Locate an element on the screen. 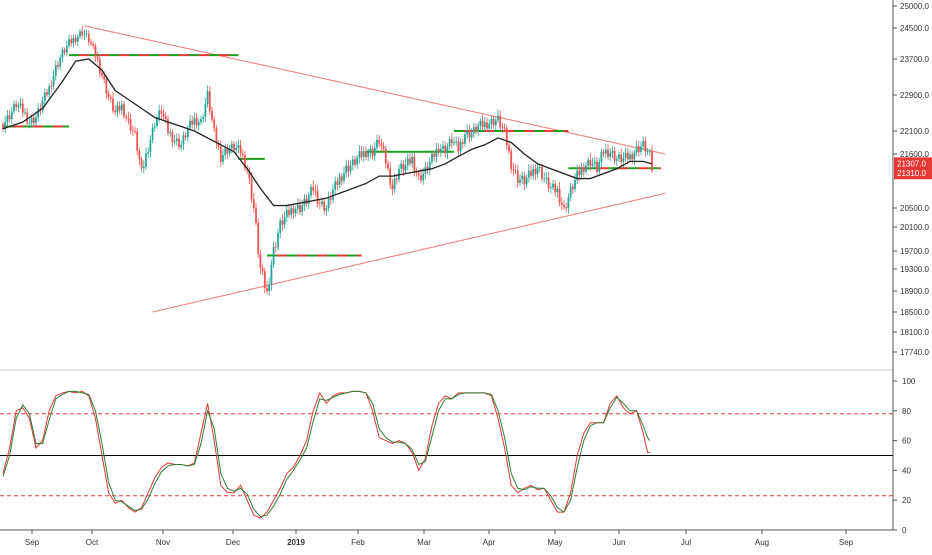 The height and width of the screenshot is (555, 932). price-tick-label: 19700.0 is located at coordinates (914, 251).